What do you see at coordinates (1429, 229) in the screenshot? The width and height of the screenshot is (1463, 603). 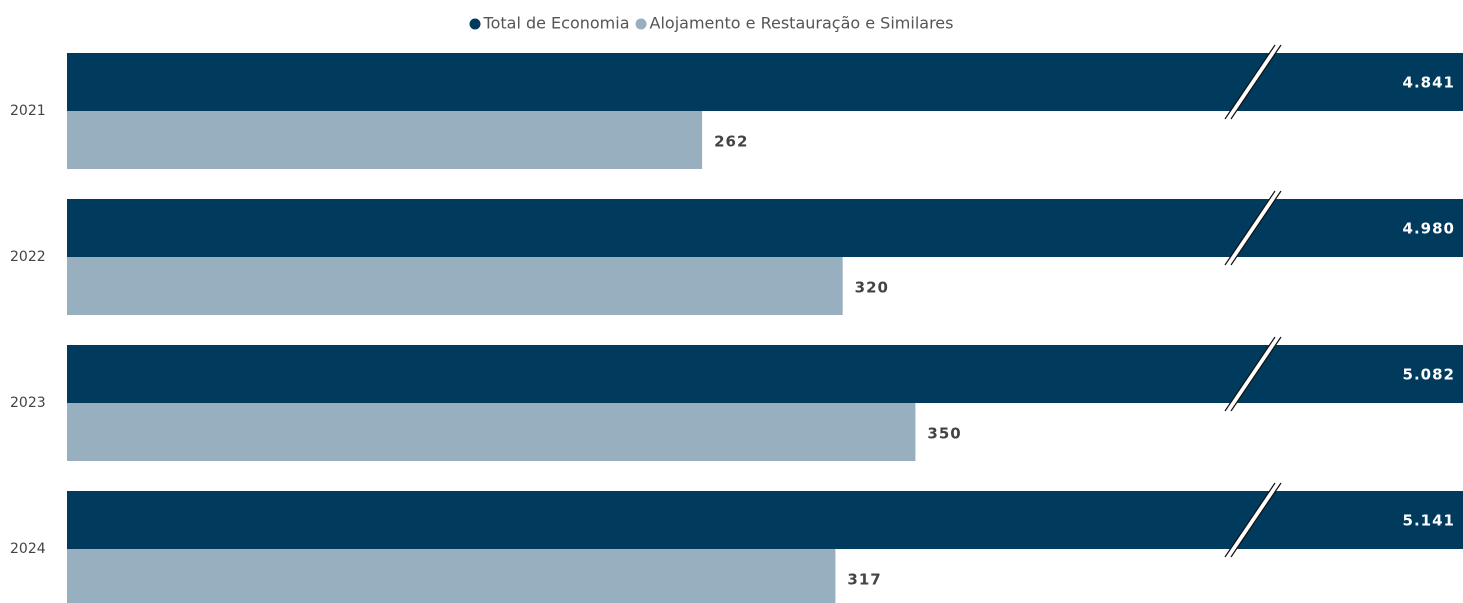 I see `data-label: 4.980` at bounding box center [1429, 229].